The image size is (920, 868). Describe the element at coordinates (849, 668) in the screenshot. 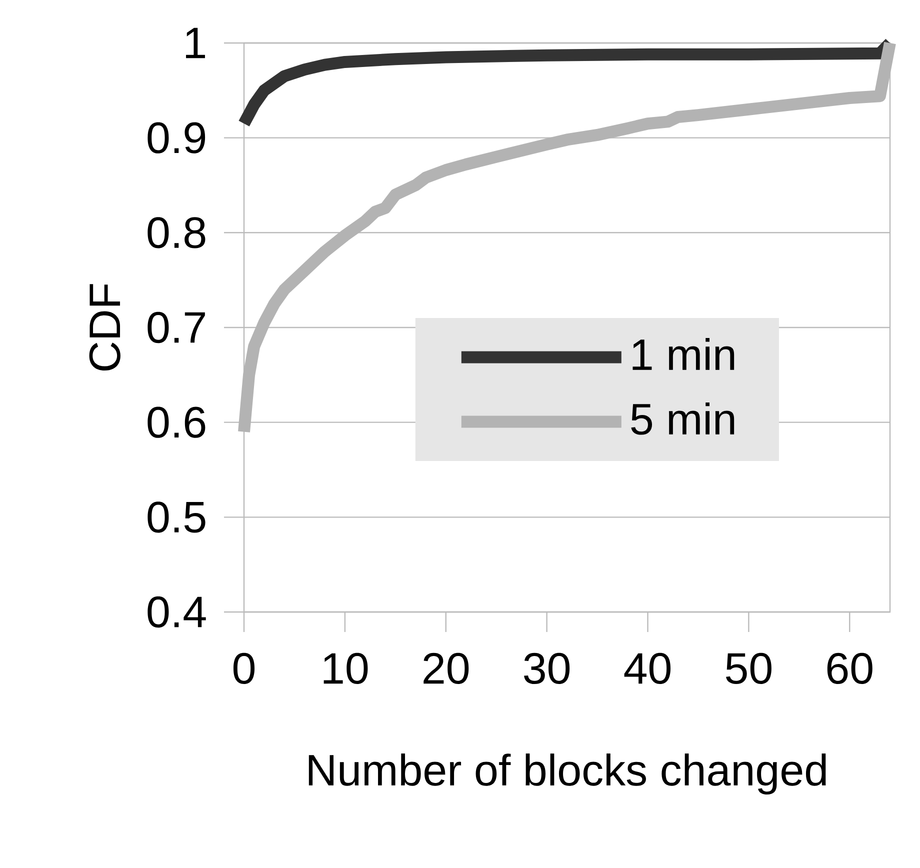

I see `x-tick-label: 60` at that location.